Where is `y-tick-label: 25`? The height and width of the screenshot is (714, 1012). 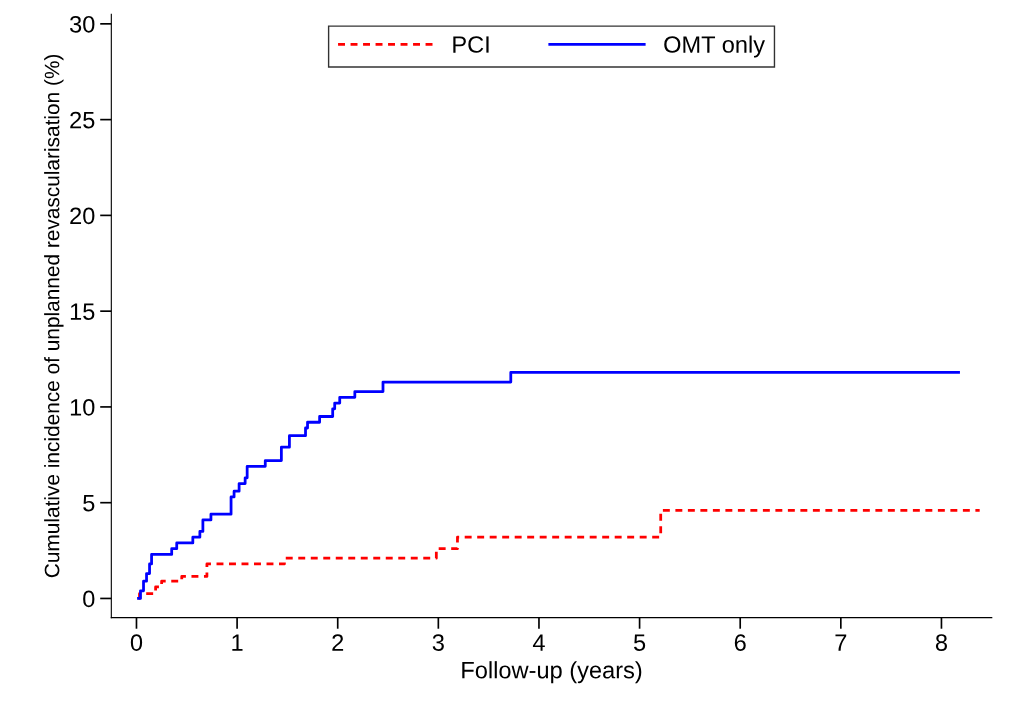 y-tick-label: 25 is located at coordinates (82, 120).